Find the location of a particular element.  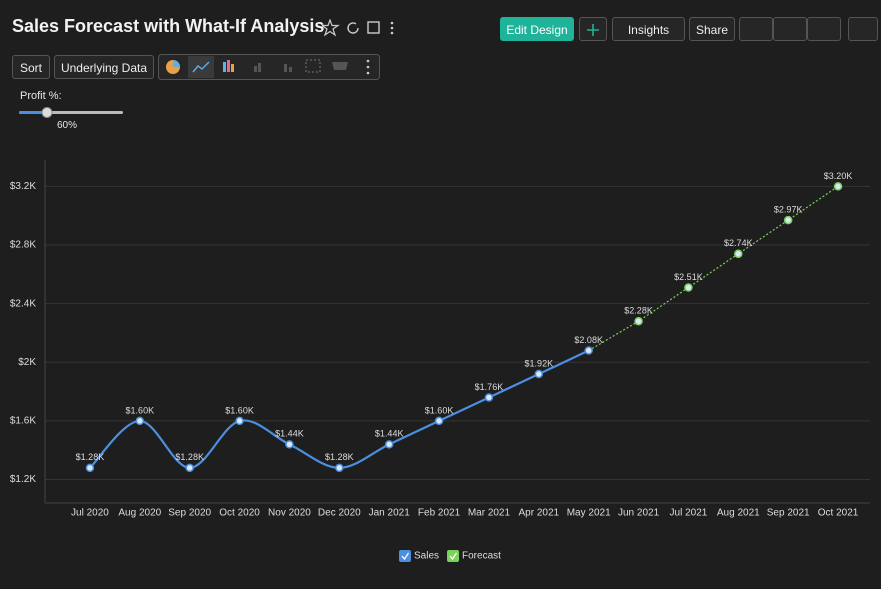

comment-button is located at coordinates (790, 29).